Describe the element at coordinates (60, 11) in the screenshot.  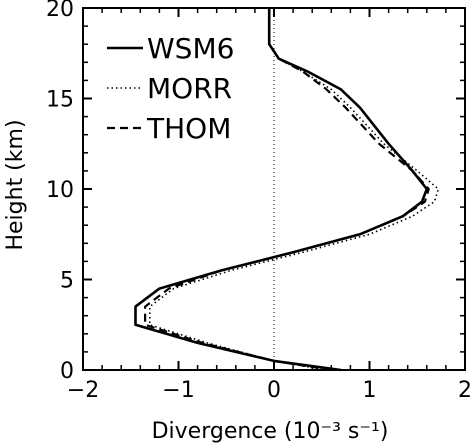
I see `y-tick-label: 20` at that location.